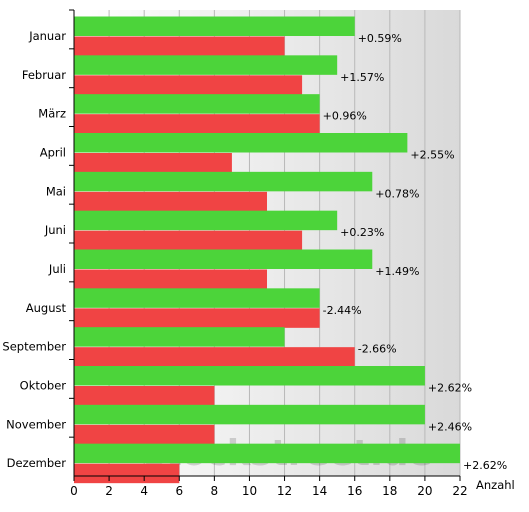 This screenshot has width=529, height=512. What do you see at coordinates (342, 310) in the screenshot?
I see `data-label: -2.44%` at bounding box center [342, 310].